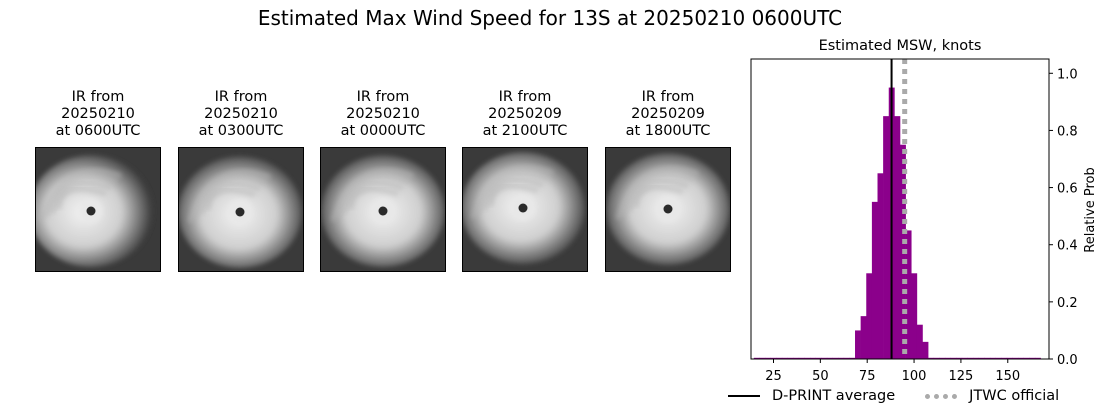 The width and height of the screenshot is (1100, 413). Describe the element at coordinates (941, 396) in the screenshot. I see `legend-swatch-jtwc` at that location.